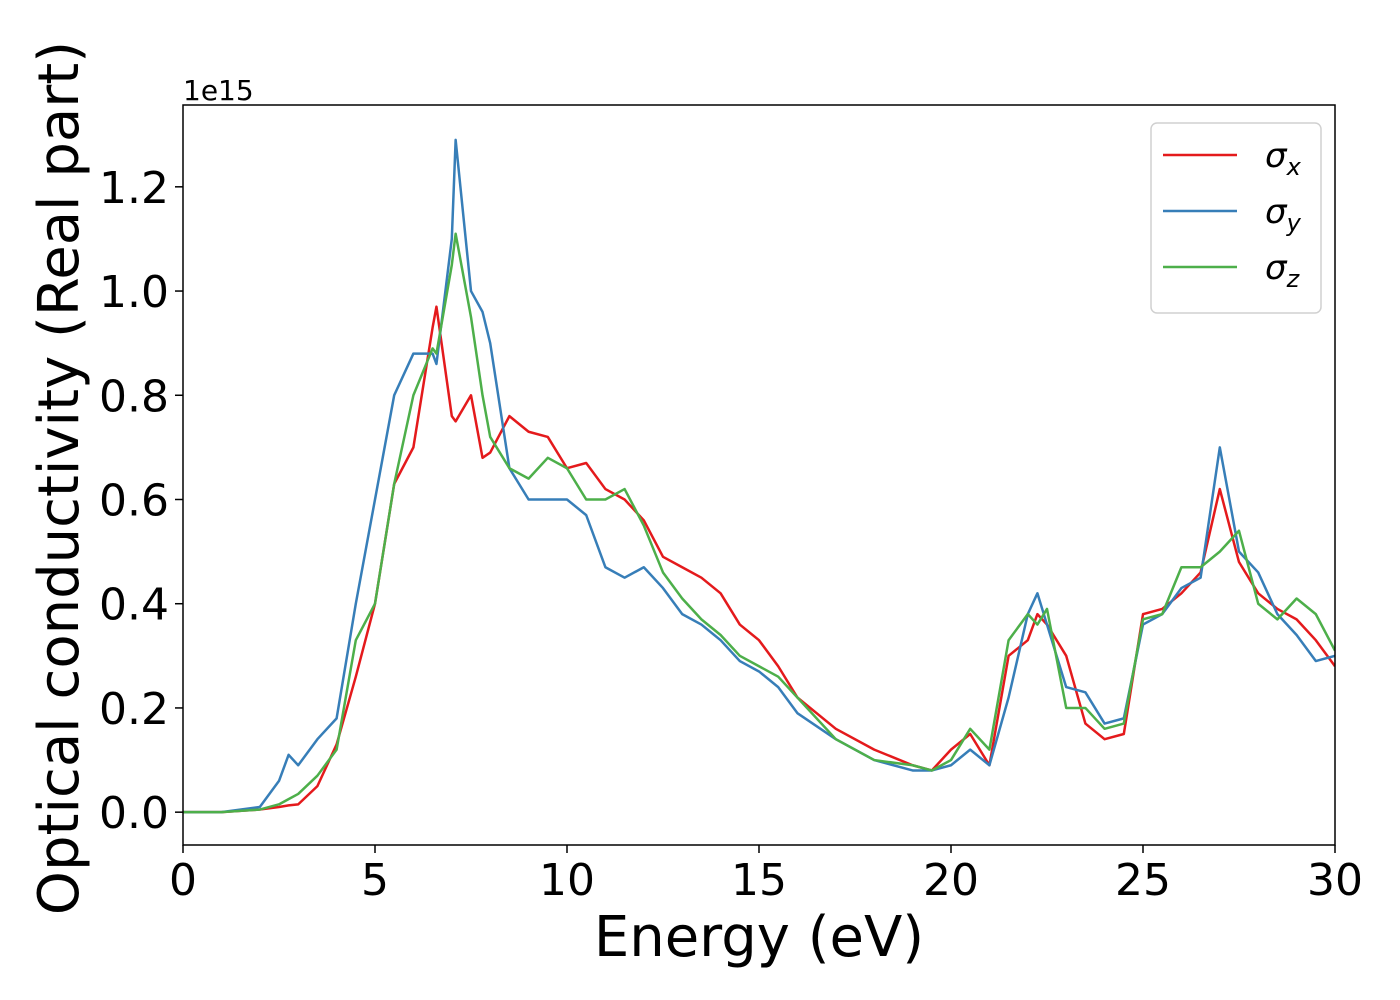 Image resolution: width=1400 pixels, height=1000 pixels. What do you see at coordinates (134, 188) in the screenshot?
I see `y-tick-label: 1.2` at bounding box center [134, 188].